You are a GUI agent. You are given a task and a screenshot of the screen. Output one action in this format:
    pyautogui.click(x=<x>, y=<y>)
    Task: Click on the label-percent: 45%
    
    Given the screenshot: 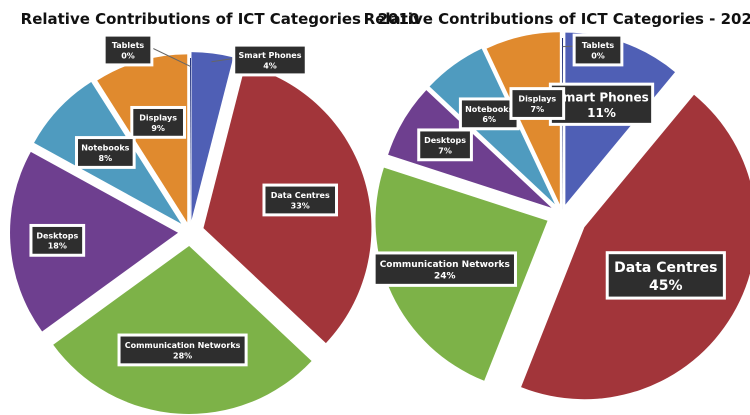 What is the action you would take?
    pyautogui.click(x=666, y=286)
    